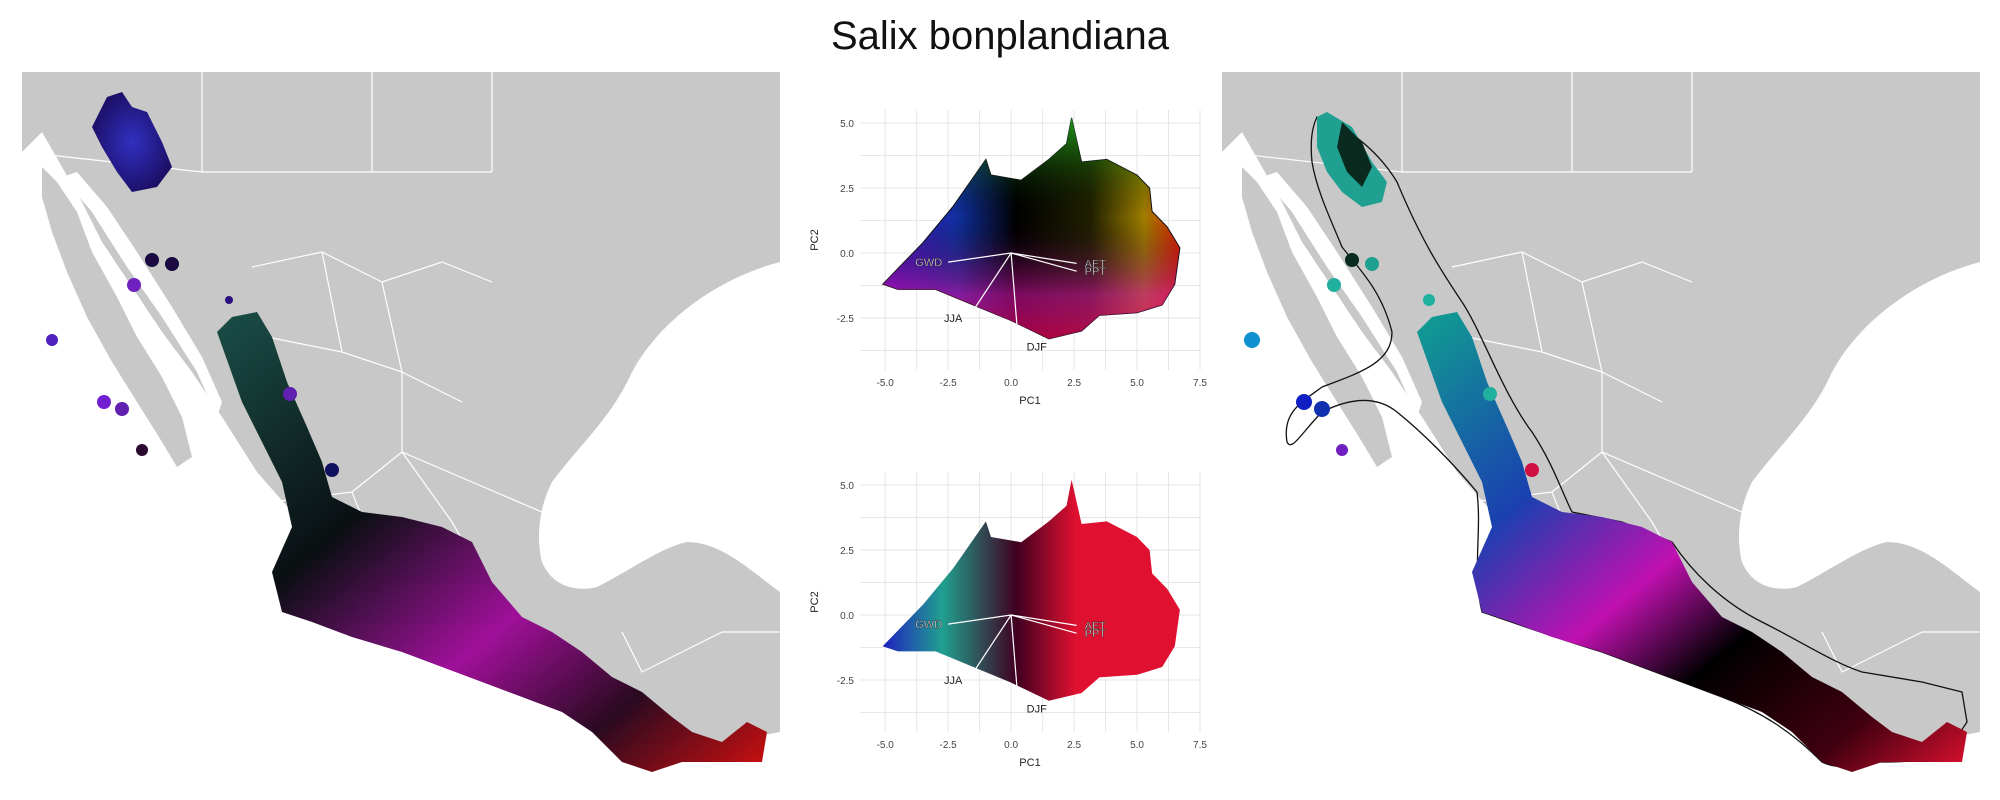 Image resolution: width=2000 pixels, height=800 pixels. I want to click on range-arizona, so click(132, 142).